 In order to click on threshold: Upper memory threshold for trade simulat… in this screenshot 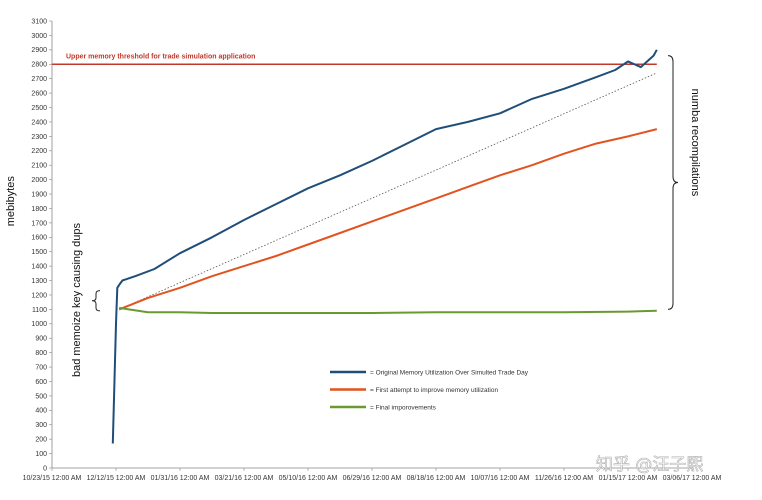, I will do `click(354, 59)`.